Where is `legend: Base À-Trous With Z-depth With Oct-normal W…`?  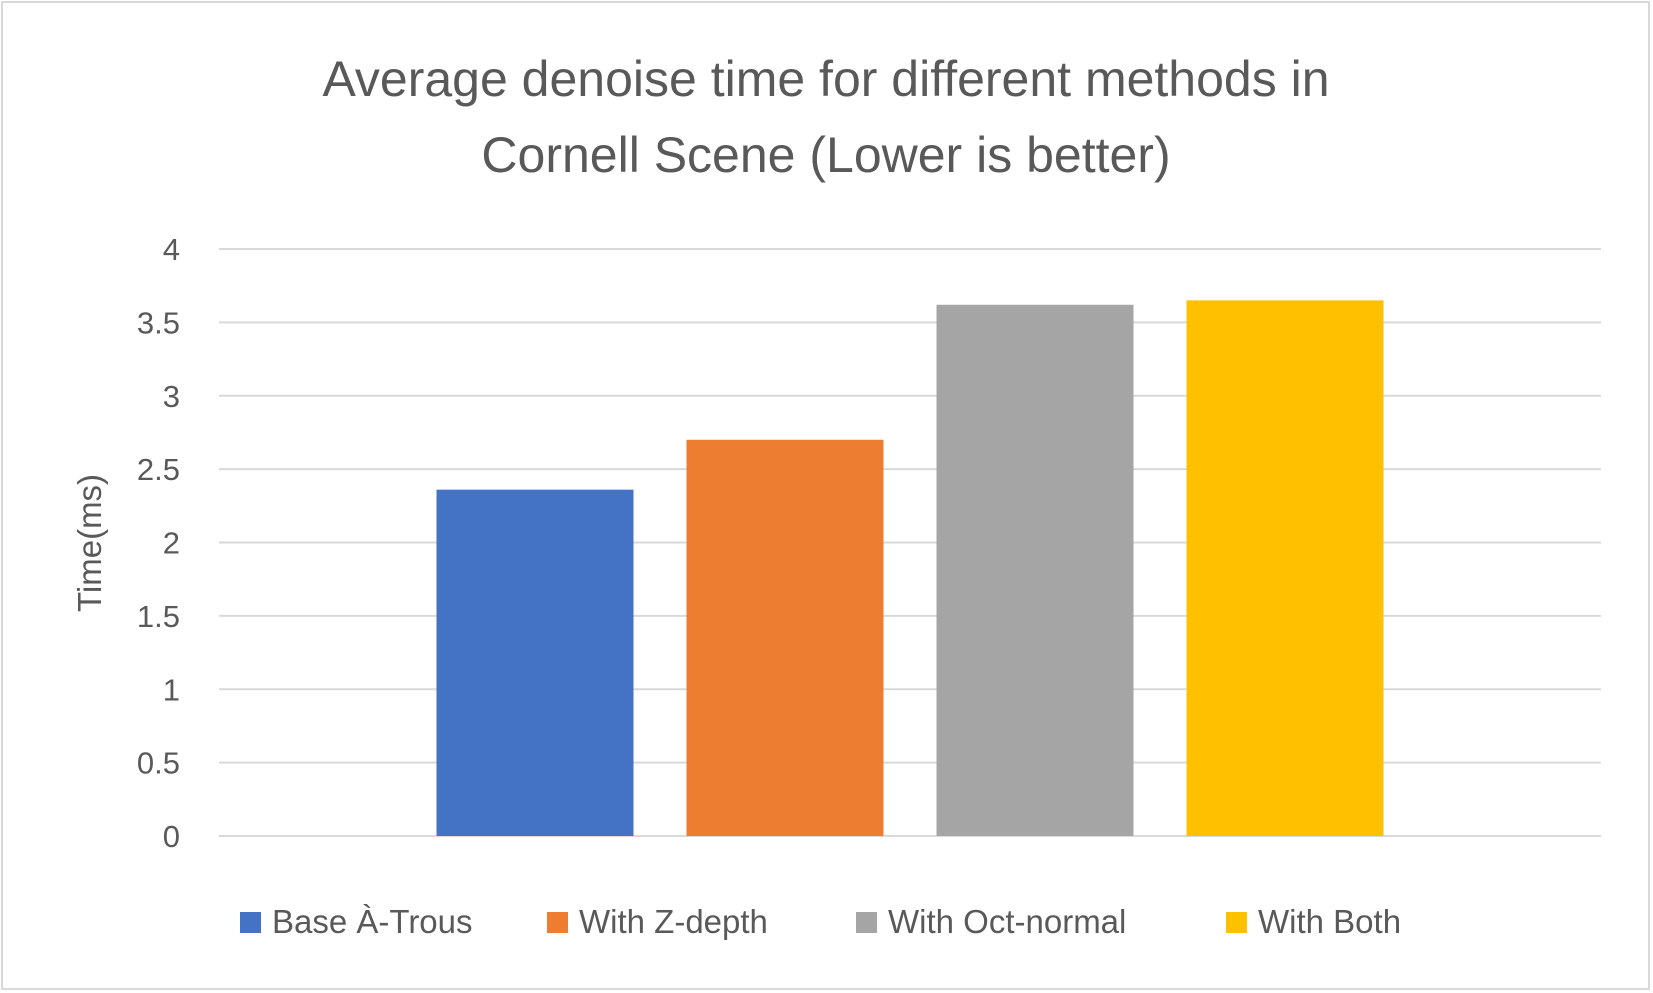 legend: Base À-Trous With Z-depth With Oct-normal W… is located at coordinates (820, 921).